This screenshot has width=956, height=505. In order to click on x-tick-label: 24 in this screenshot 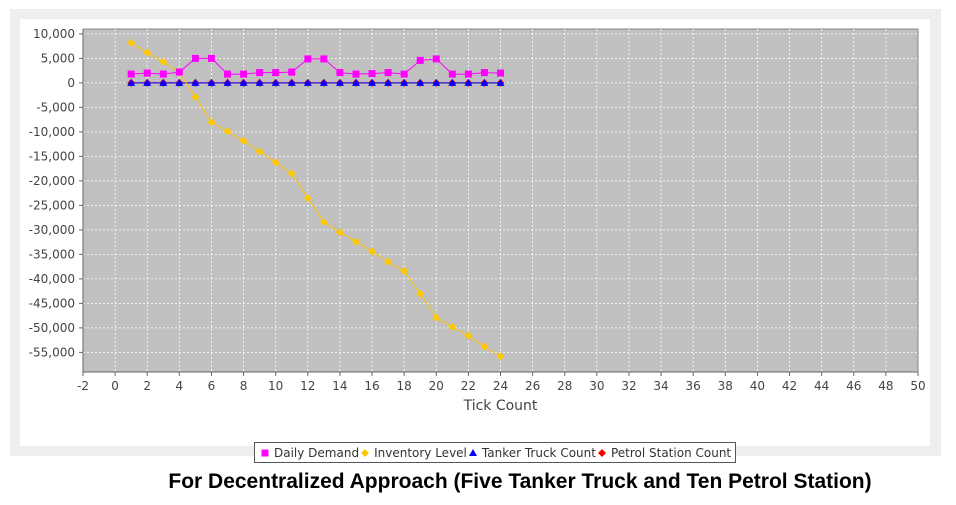, I will do `click(500, 386)`.